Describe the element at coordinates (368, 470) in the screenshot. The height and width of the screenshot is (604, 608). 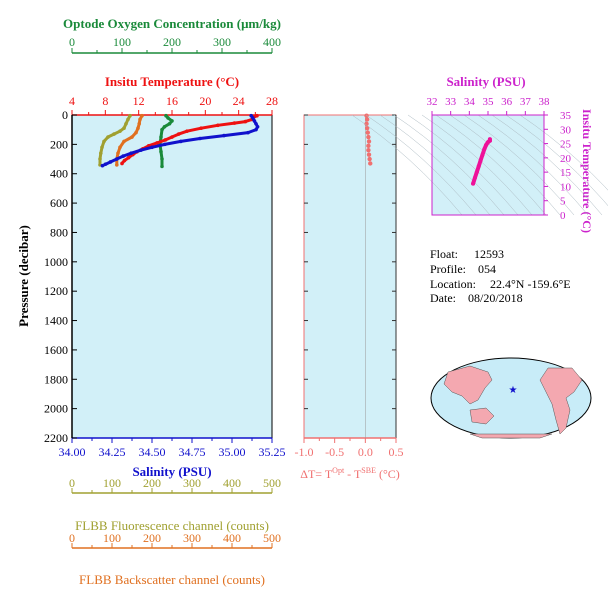
I see `deltat-title-sup2: SBE` at that location.